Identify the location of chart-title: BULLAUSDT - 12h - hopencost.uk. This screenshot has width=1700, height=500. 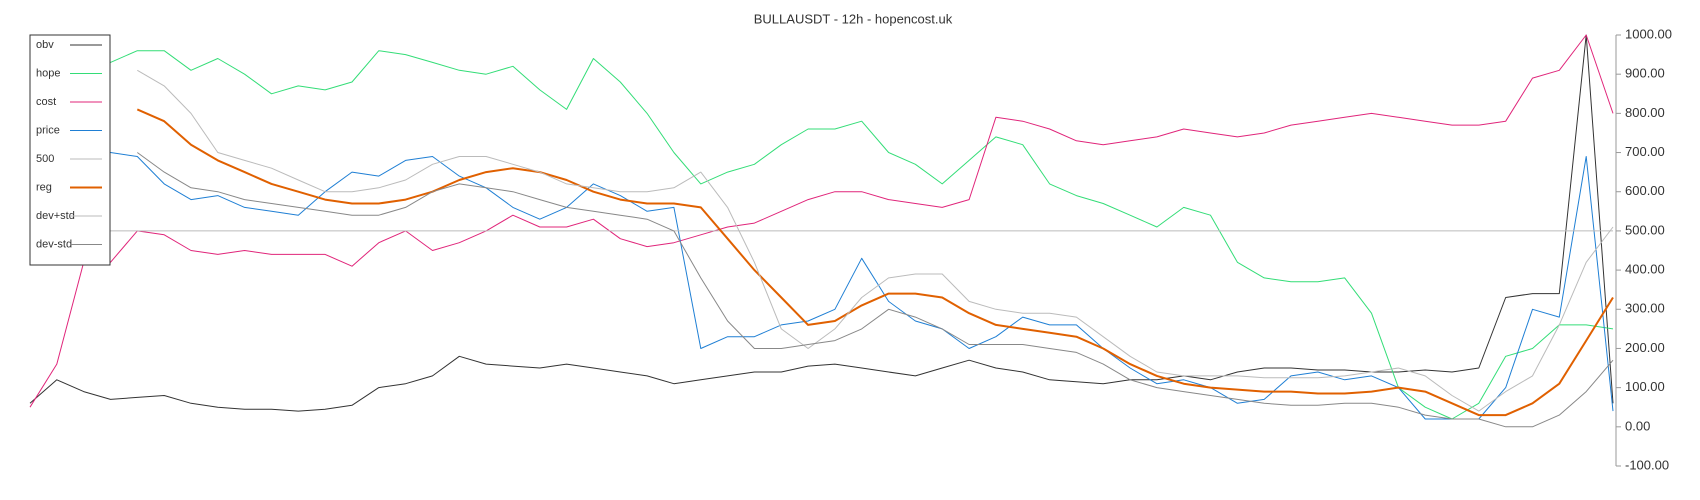
(853, 18).